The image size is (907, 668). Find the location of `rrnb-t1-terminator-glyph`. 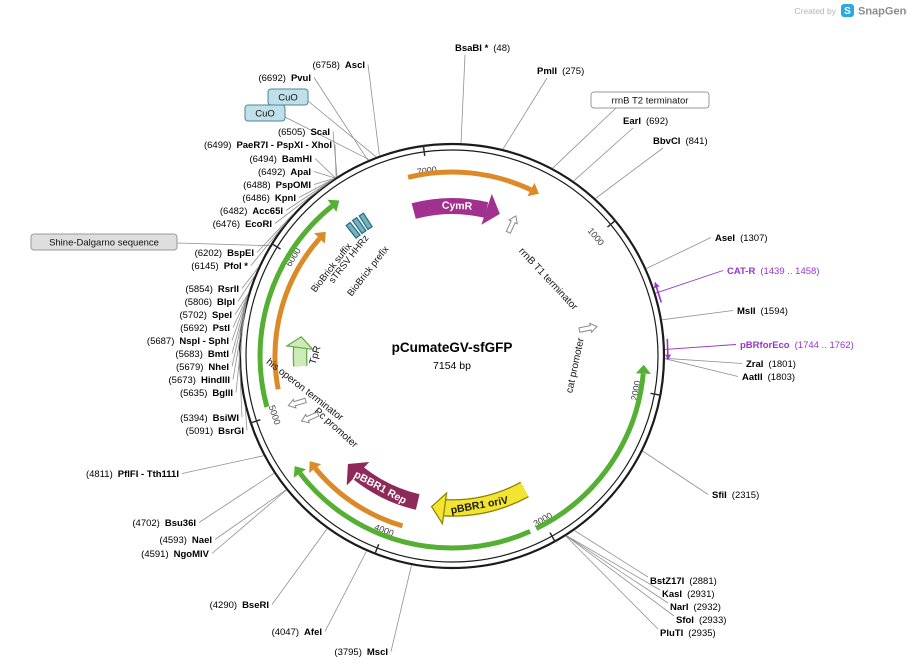

rrnb-t1-terminator-glyph is located at coordinates (511, 224).